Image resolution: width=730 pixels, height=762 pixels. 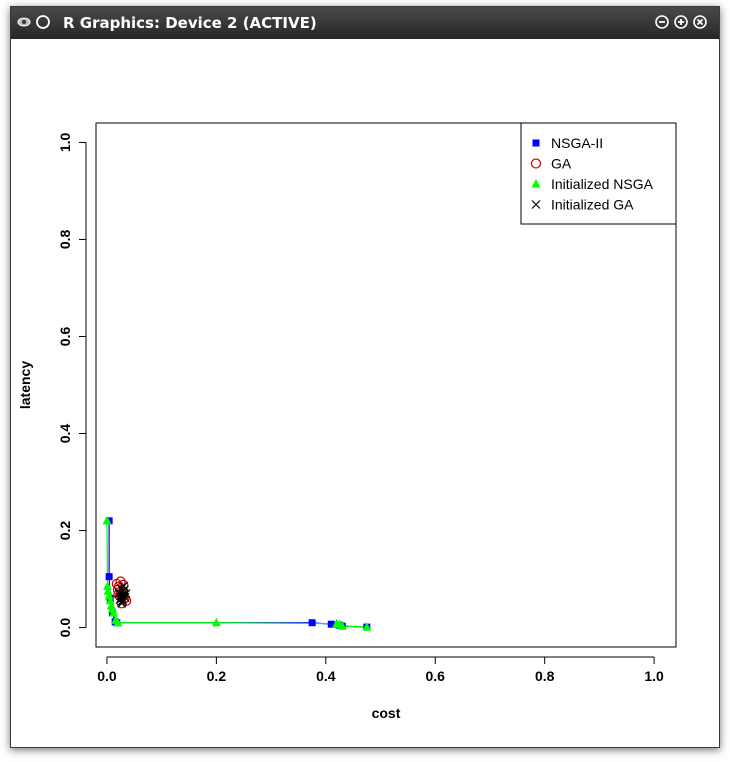 I want to click on x-axis-label: cost, so click(x=386, y=713).